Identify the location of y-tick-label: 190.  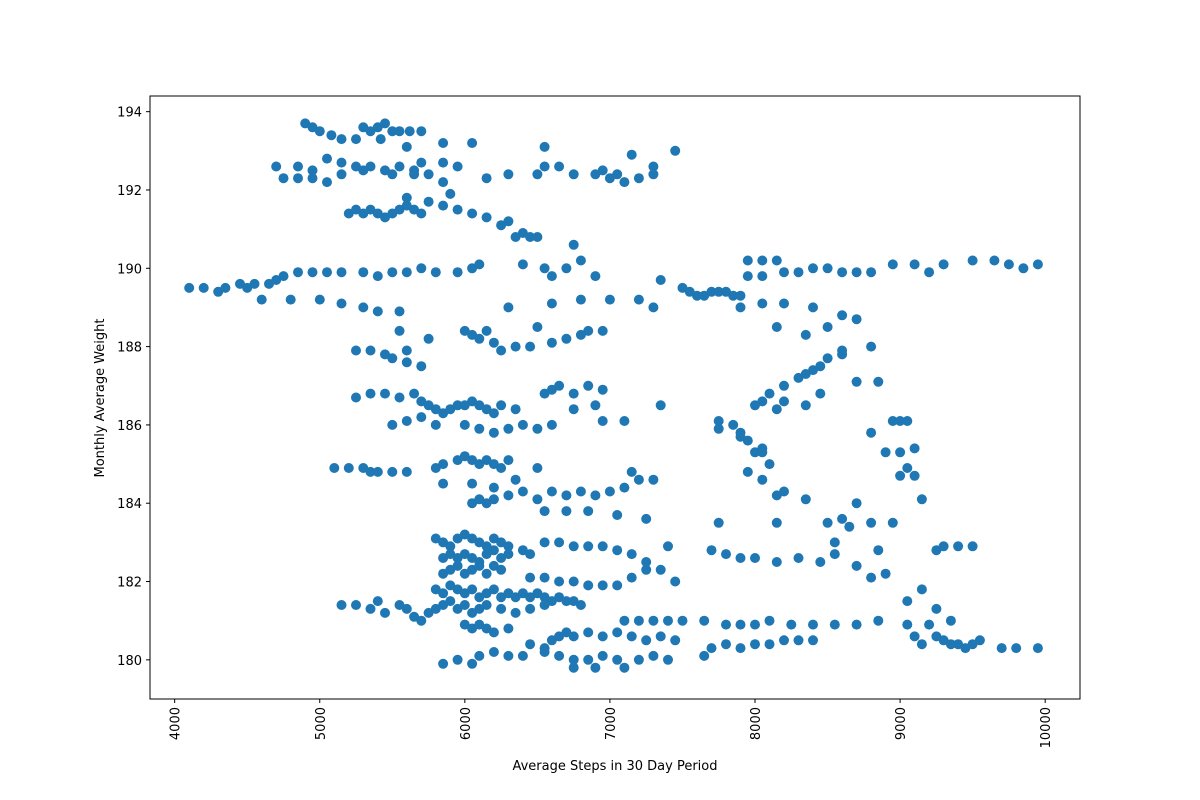
(129, 269).